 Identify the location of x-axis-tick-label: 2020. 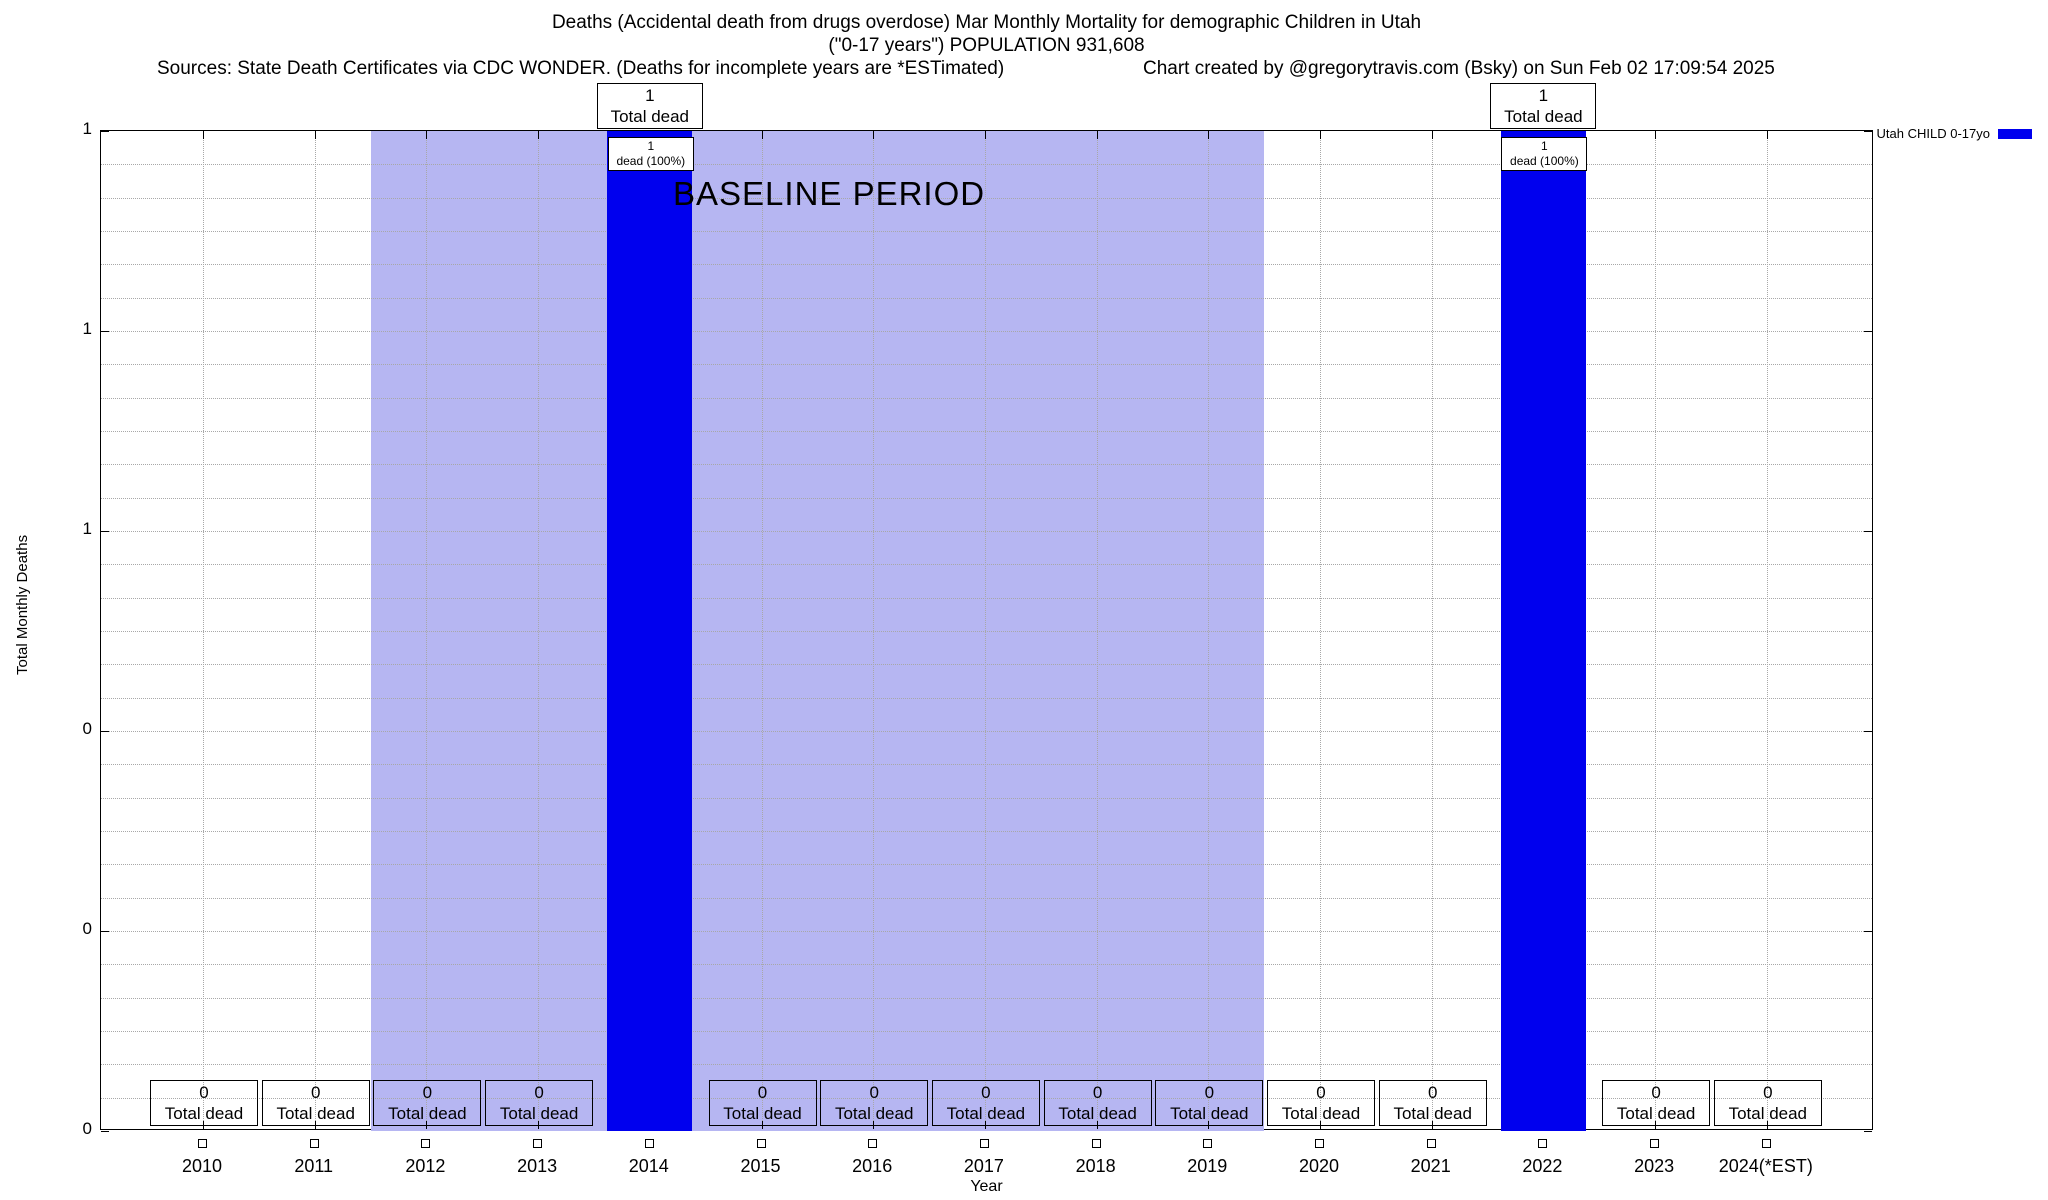
(1319, 1166).